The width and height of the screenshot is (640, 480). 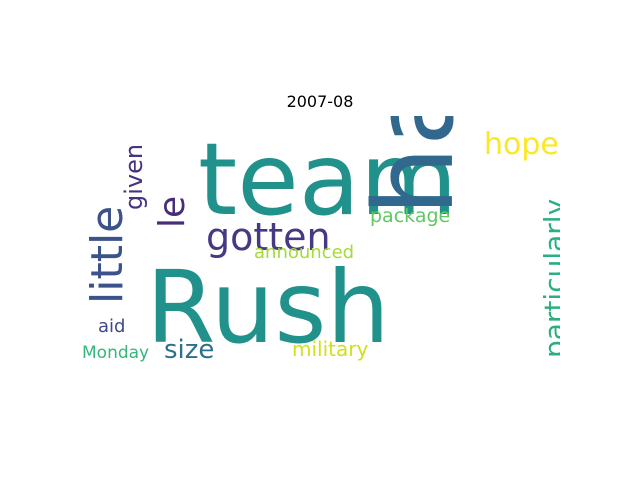 What do you see at coordinates (115, 353) in the screenshot?
I see `word-monday: Monday` at bounding box center [115, 353].